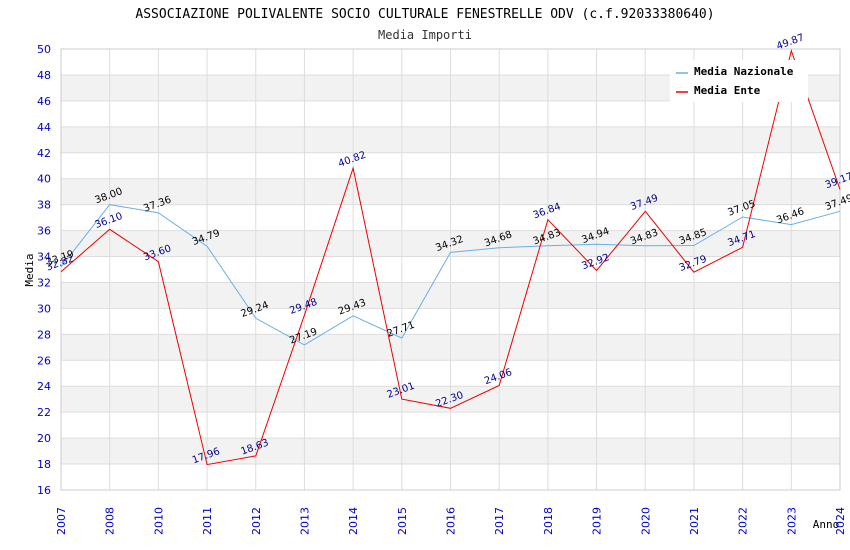  What do you see at coordinates (744, 71) in the screenshot?
I see `legend-label-media-nazionale: Media Nazionale` at bounding box center [744, 71].